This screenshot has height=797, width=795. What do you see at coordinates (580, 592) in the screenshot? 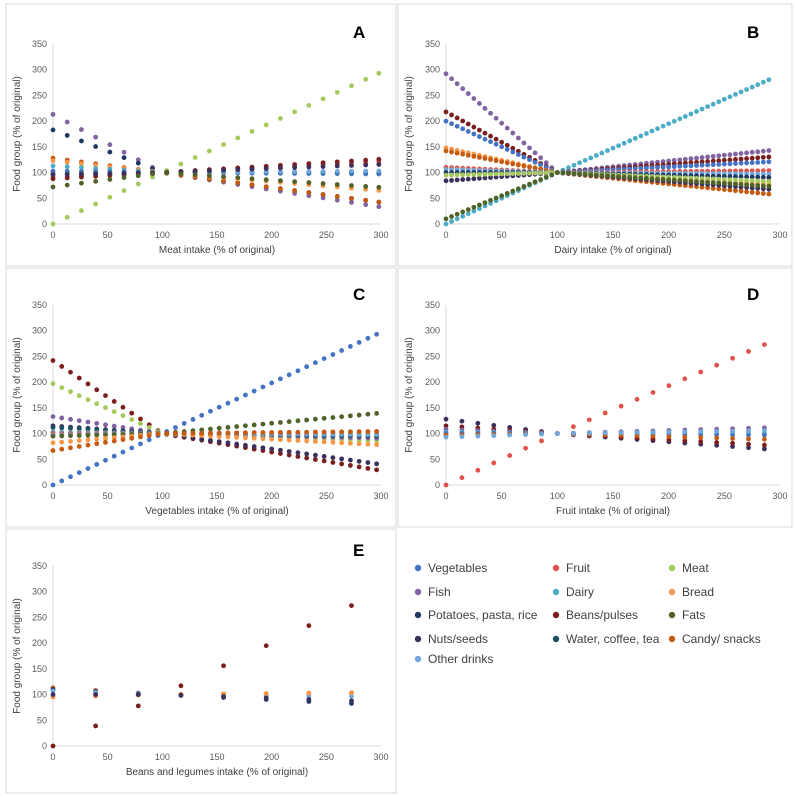
I see `legend-label: Dairy` at bounding box center [580, 592].